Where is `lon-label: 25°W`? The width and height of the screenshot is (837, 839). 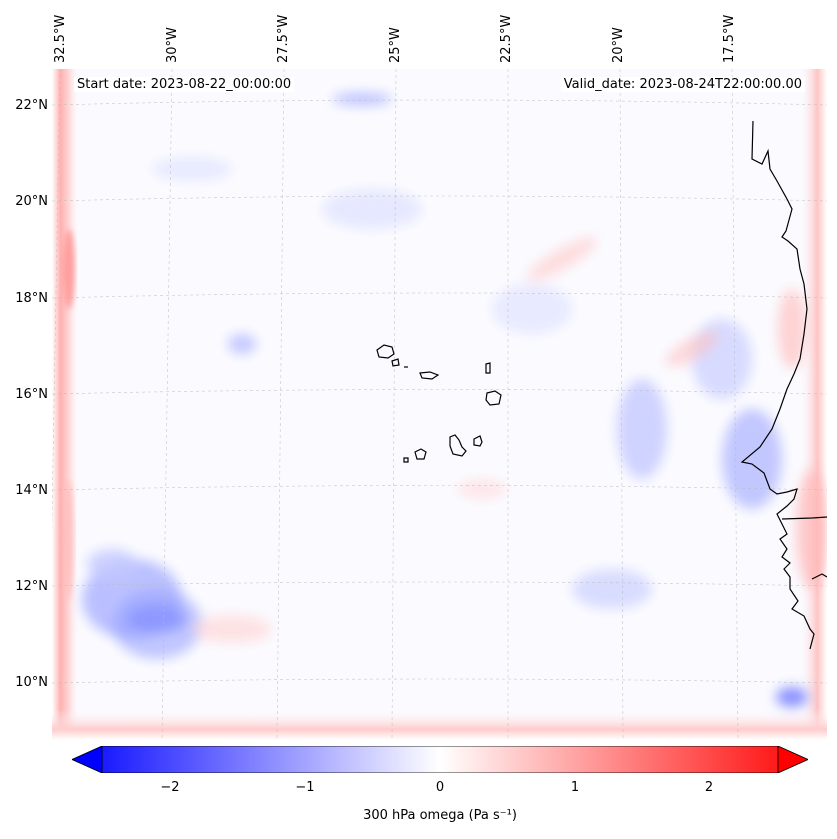
lon-label: 25°W is located at coordinates (395, 45).